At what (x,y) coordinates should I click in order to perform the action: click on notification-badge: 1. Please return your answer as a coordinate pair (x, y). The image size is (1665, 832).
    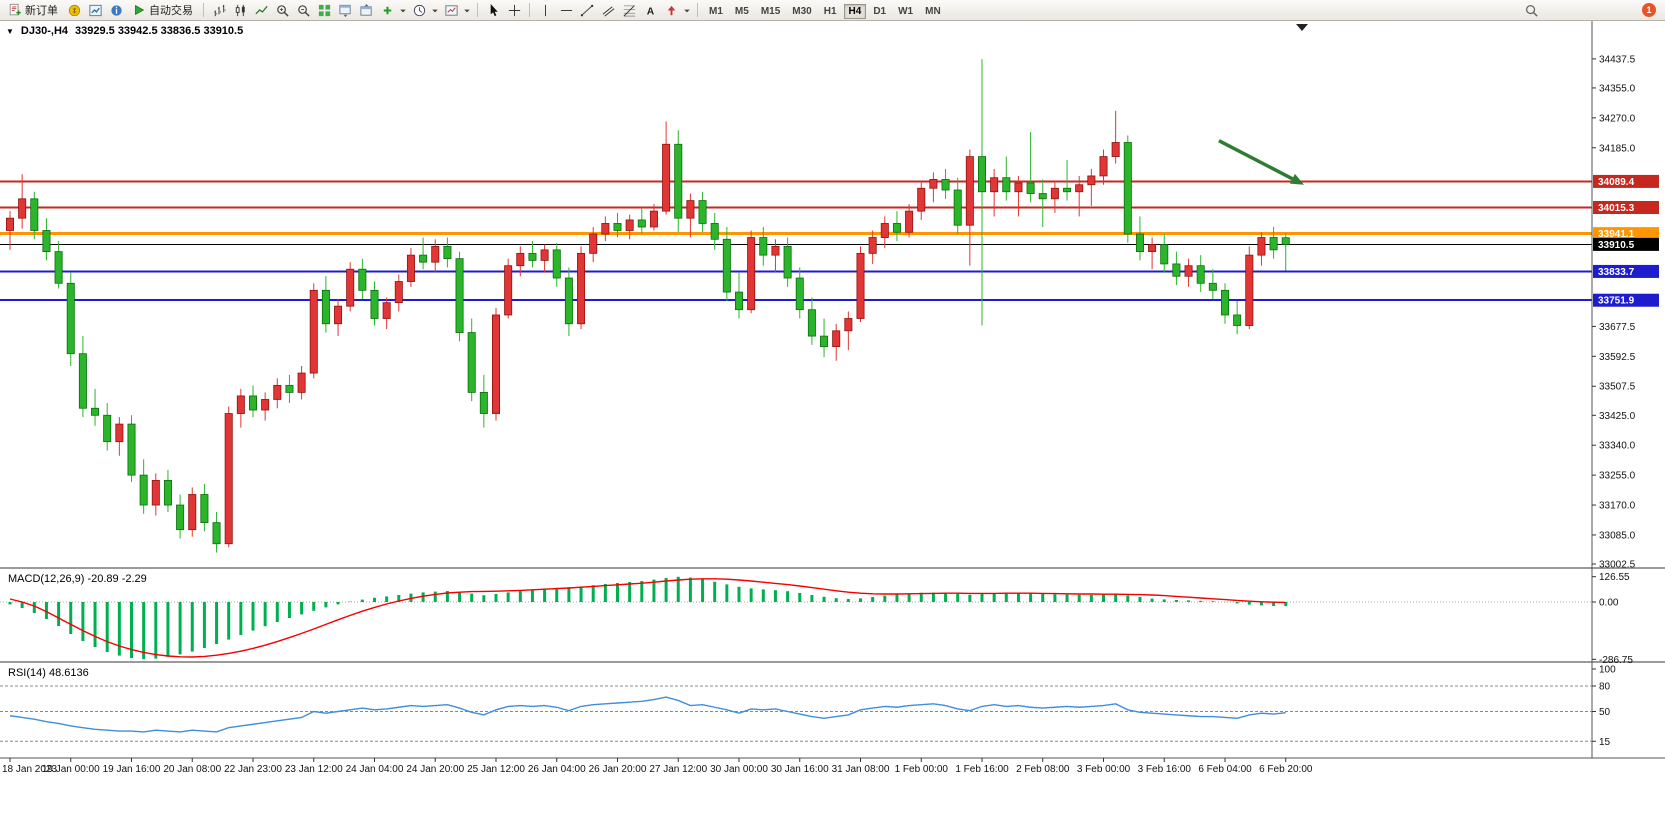
    Looking at the image, I should click on (1649, 10).